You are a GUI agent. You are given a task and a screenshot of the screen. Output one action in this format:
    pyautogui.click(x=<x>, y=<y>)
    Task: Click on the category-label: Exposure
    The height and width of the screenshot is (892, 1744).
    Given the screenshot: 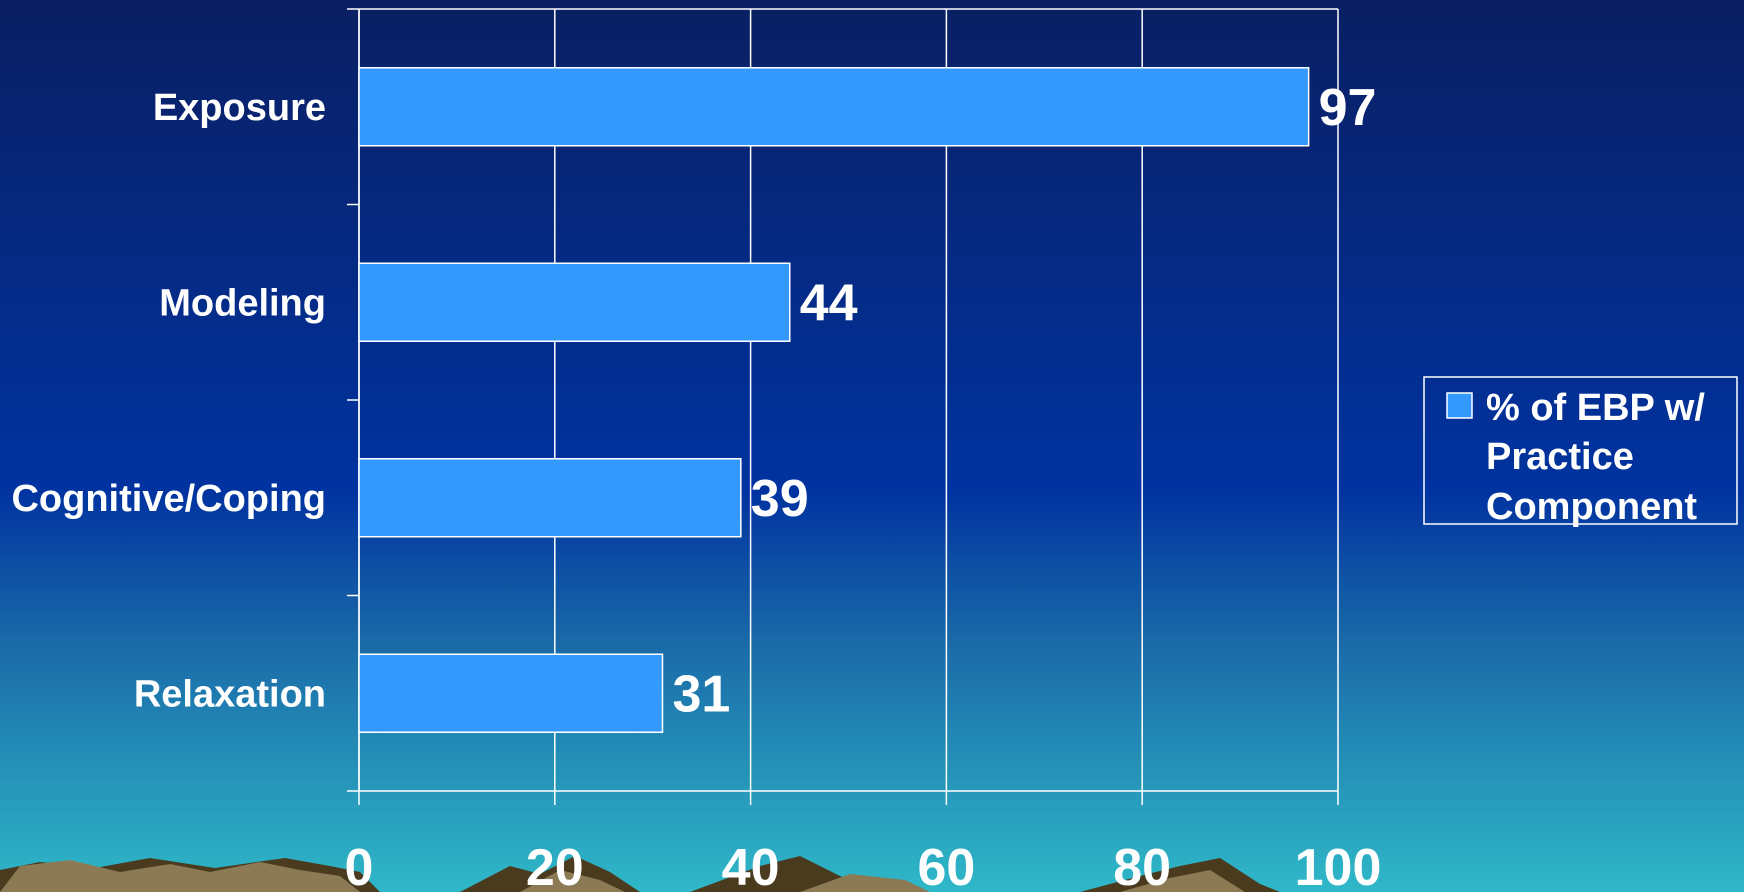 What is the action you would take?
    pyautogui.click(x=239, y=108)
    